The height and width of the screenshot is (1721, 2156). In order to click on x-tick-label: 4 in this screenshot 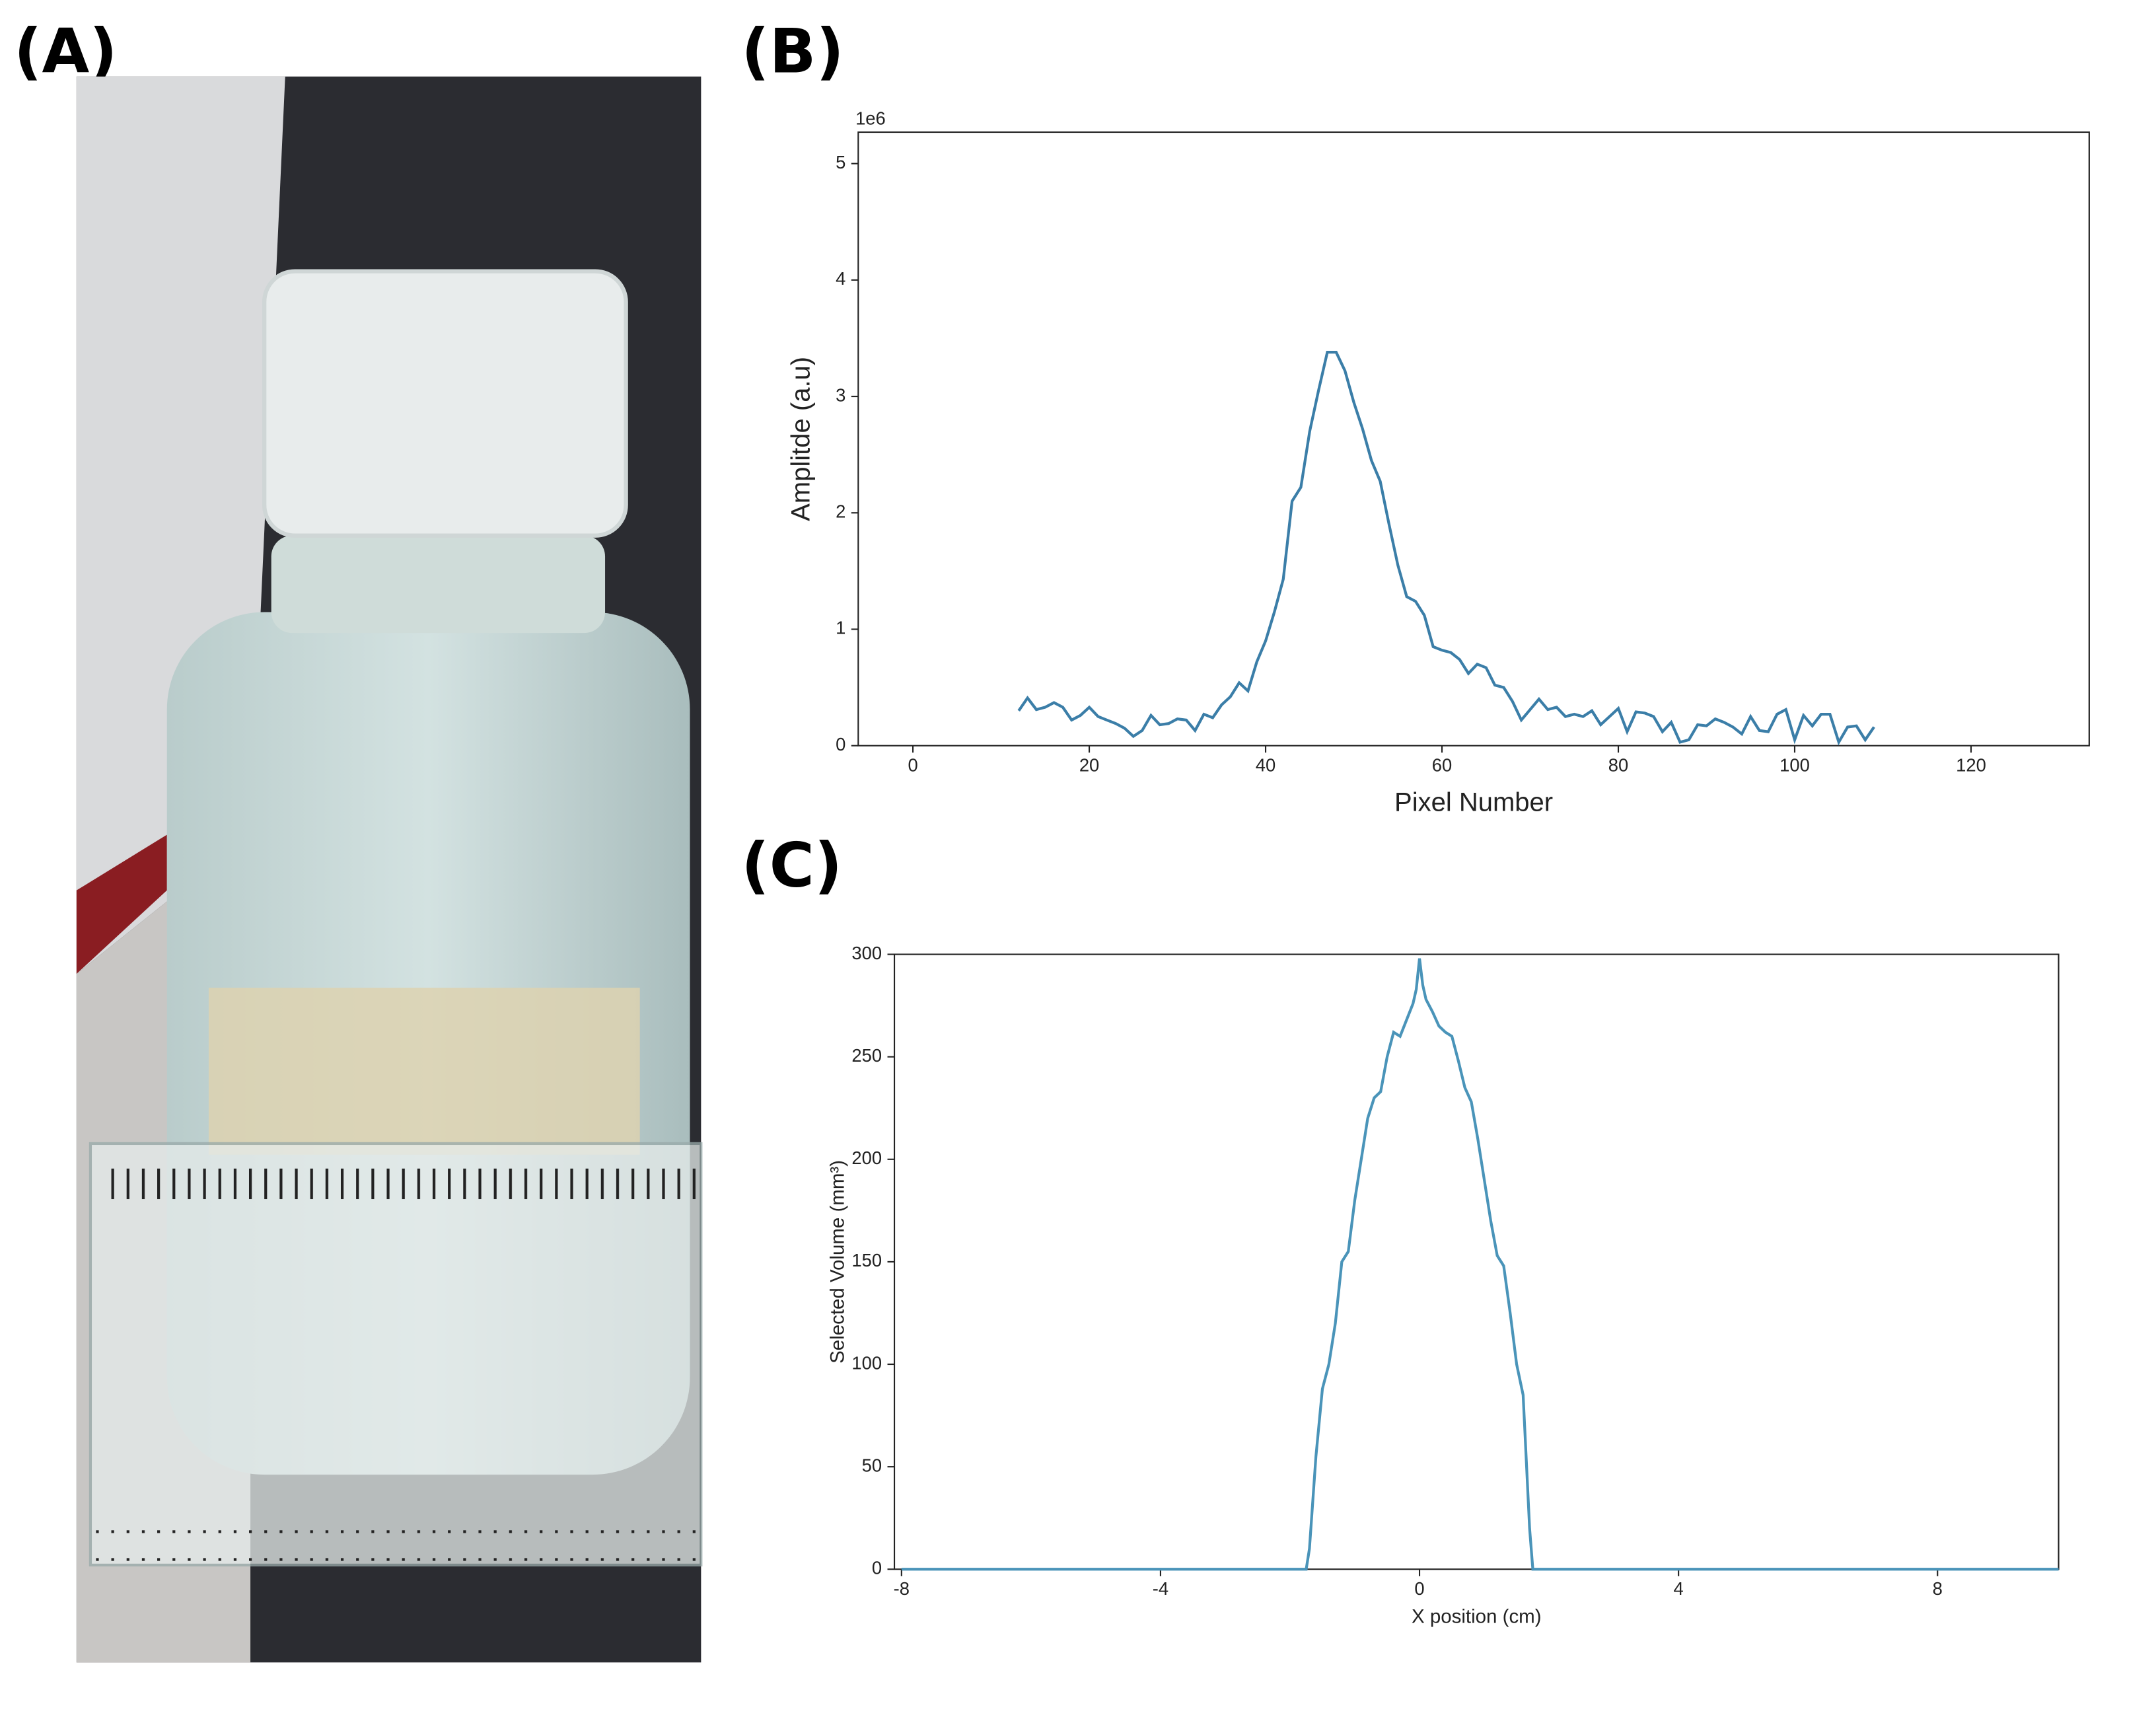, I will do `click(1679, 1588)`.